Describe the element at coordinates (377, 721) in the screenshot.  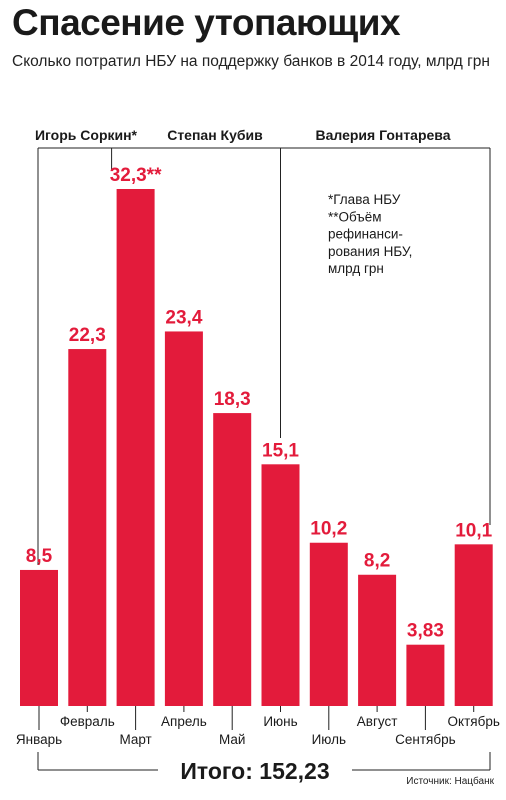
I see `month-label-8: Август` at that location.